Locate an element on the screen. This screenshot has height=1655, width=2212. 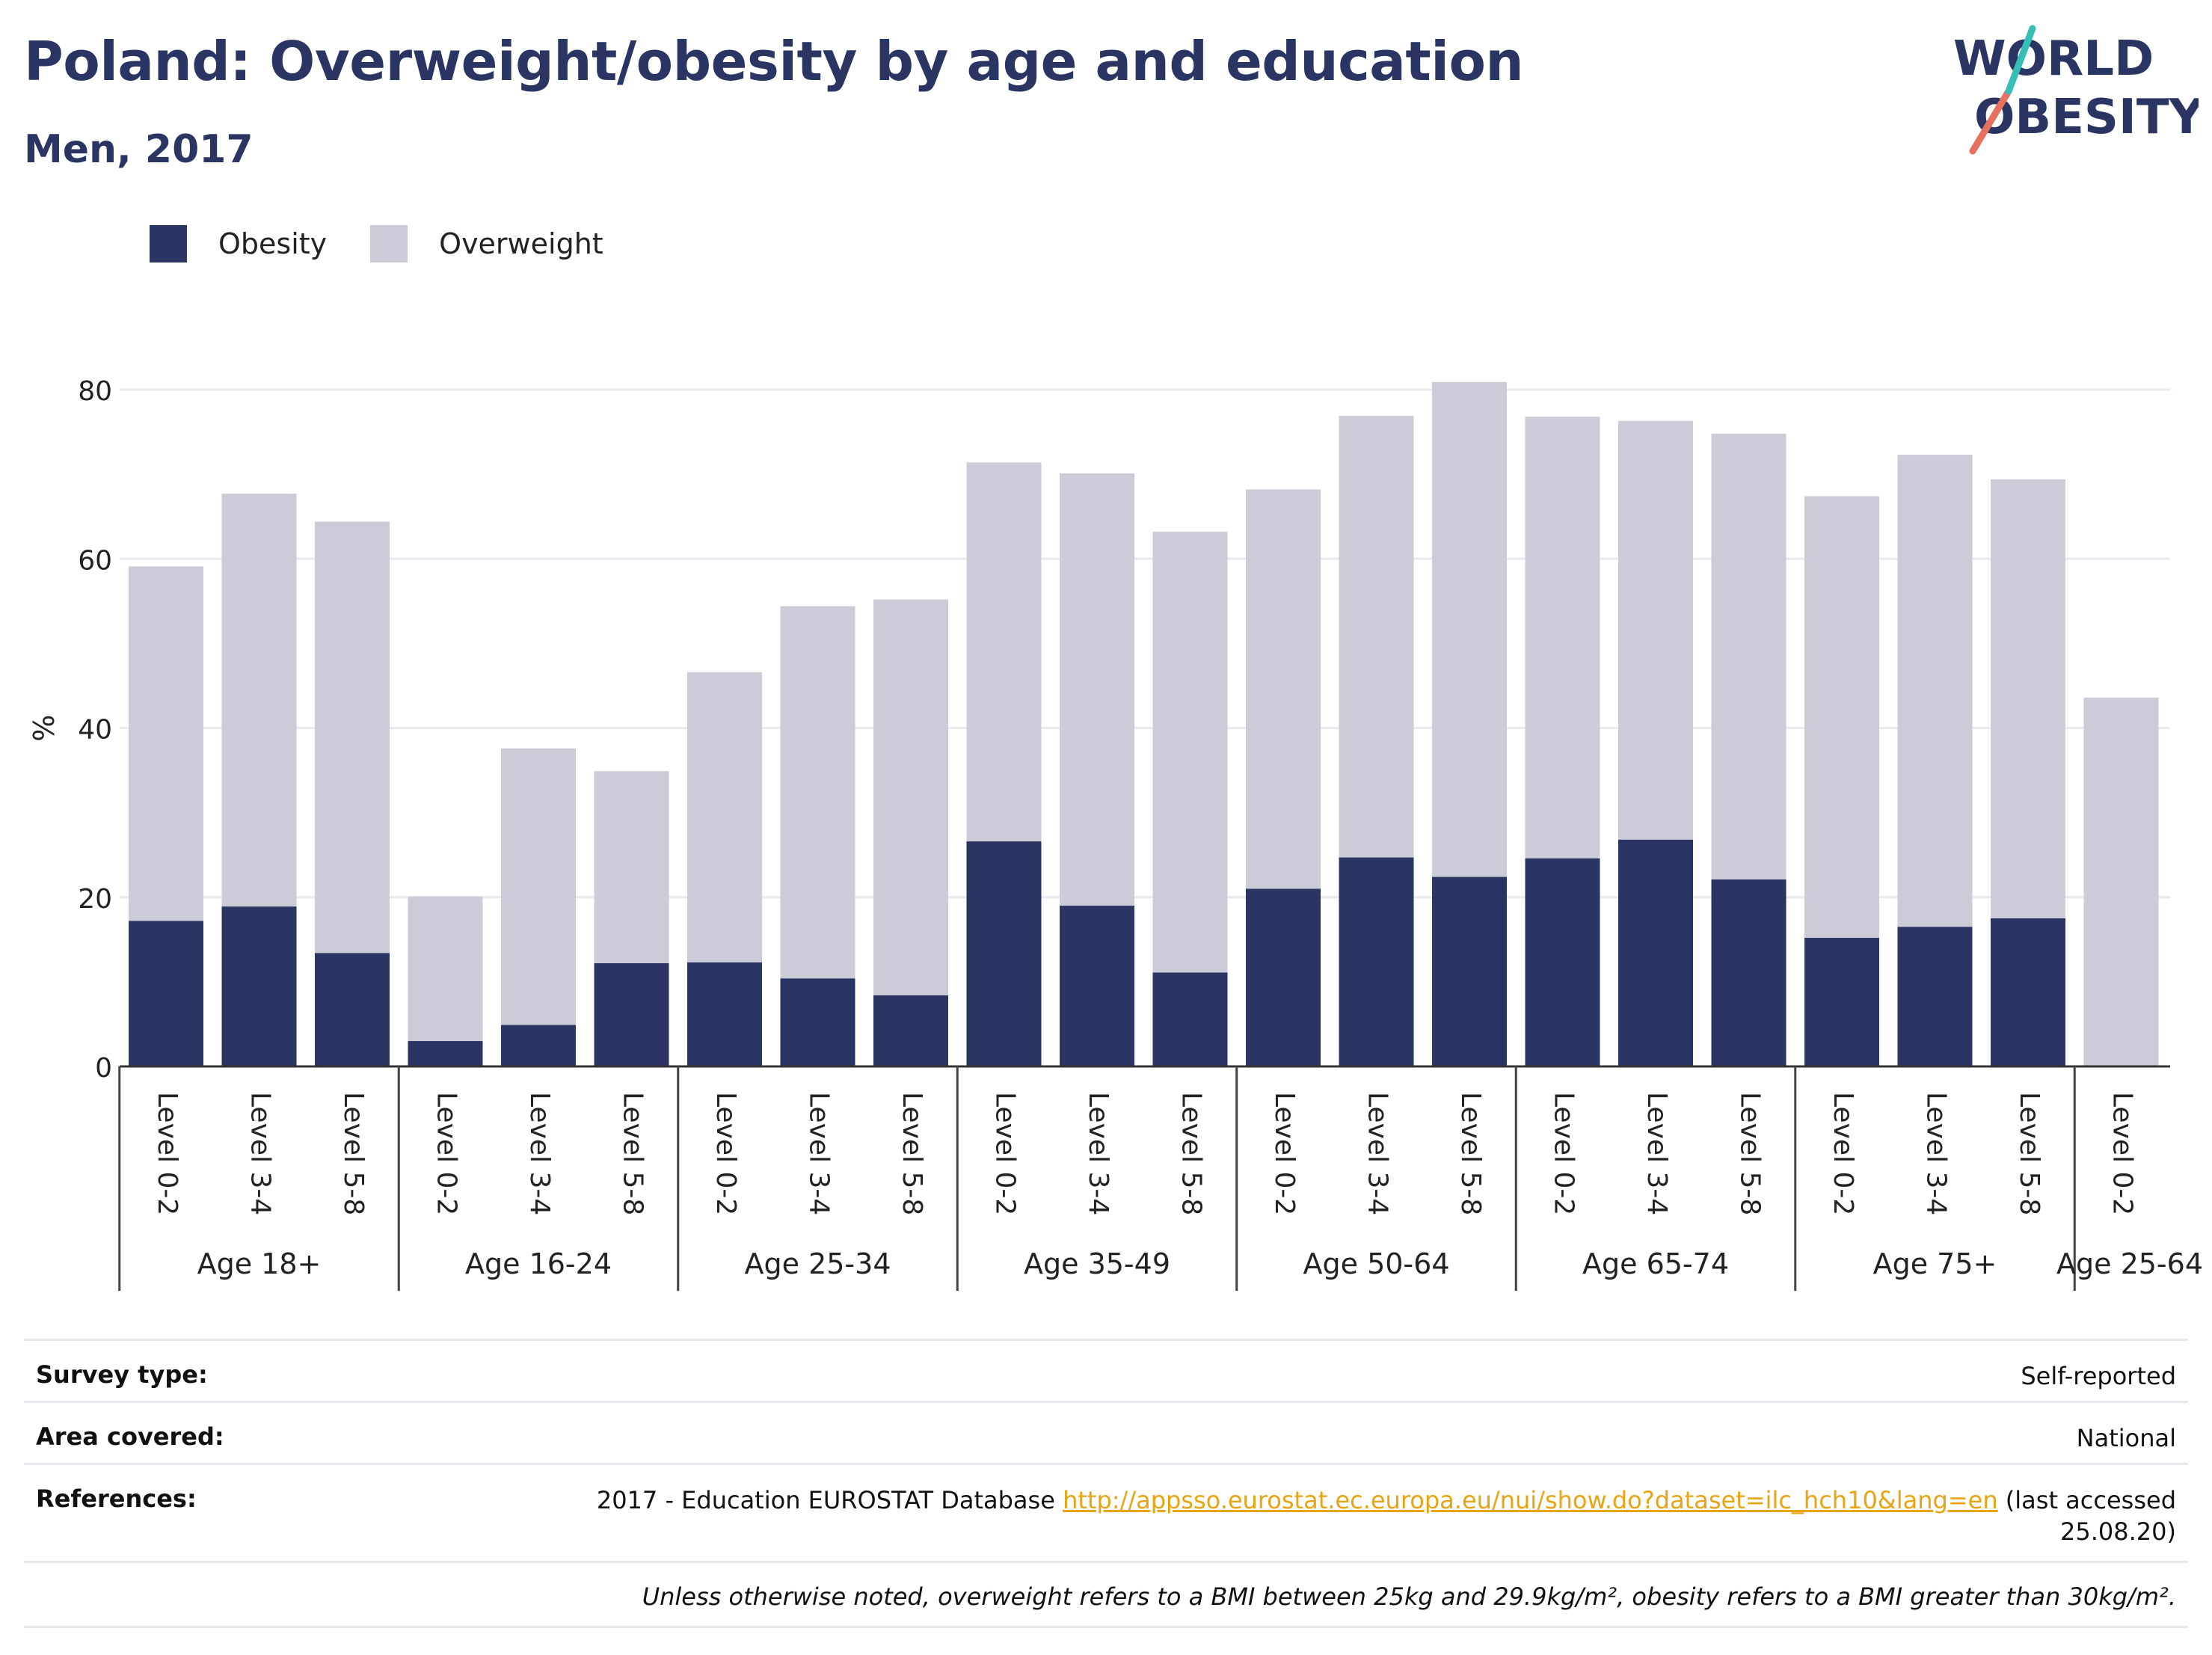
group-label: Age 75+ is located at coordinates (1935, 1263).